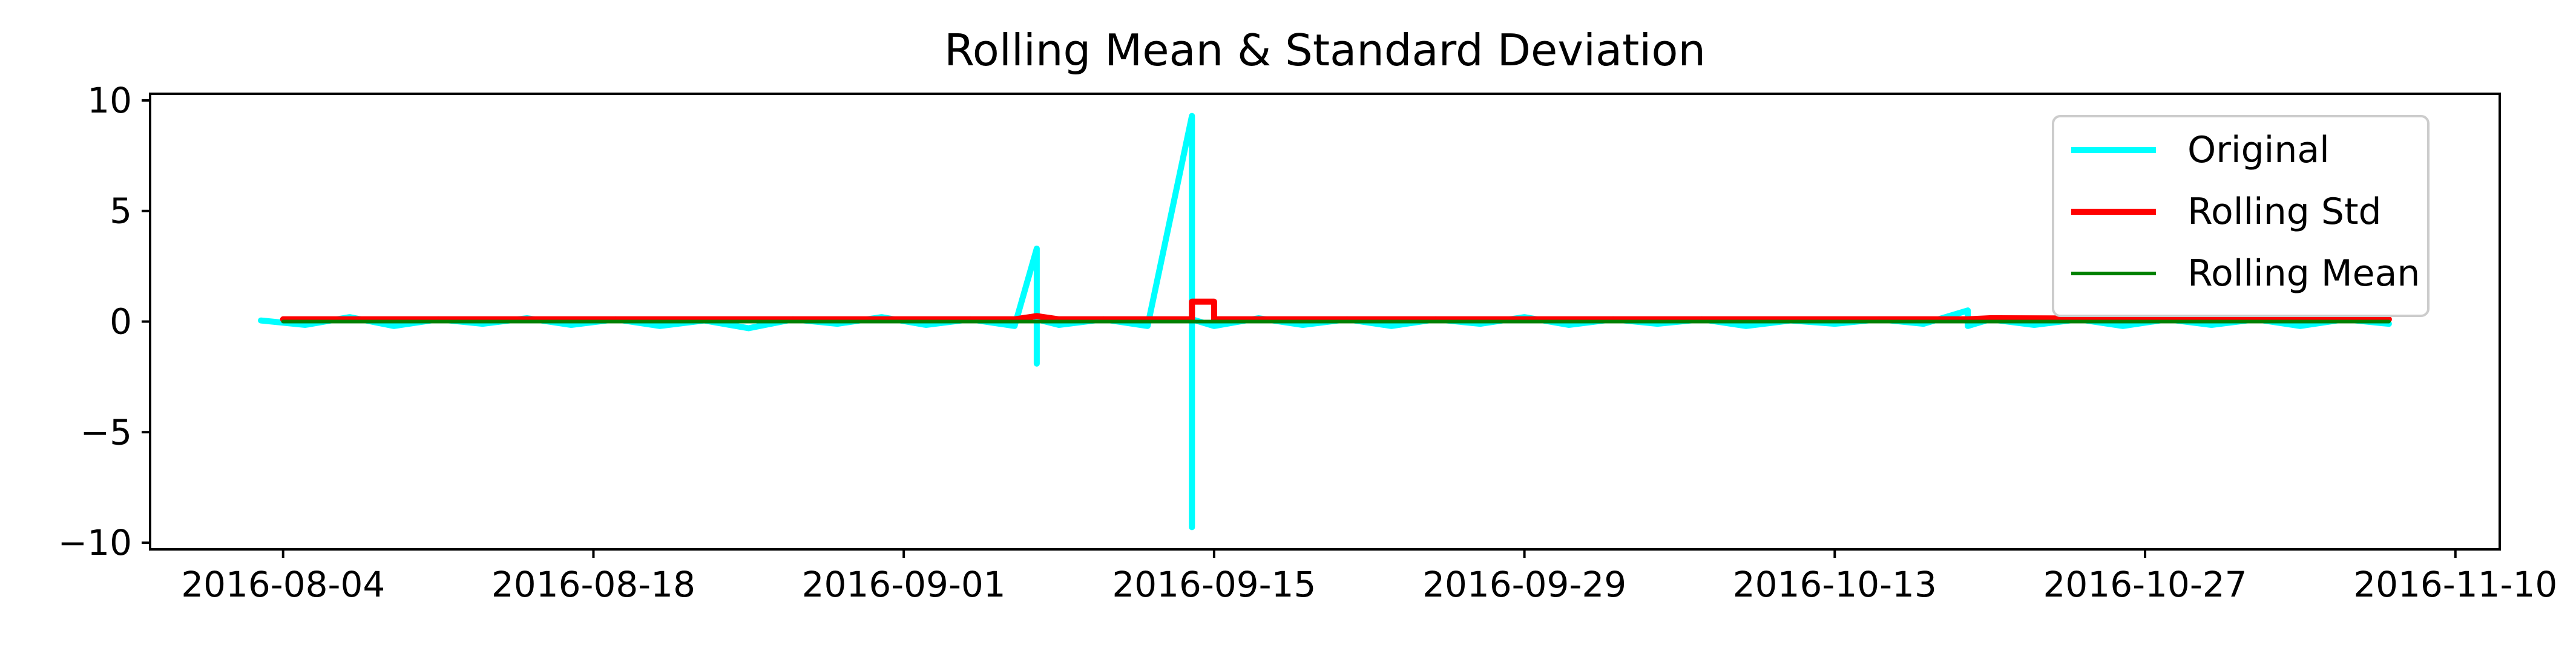 The height and width of the screenshot is (651, 2576). I want to click on x-tick-label: 2016-09-29, so click(1524, 584).